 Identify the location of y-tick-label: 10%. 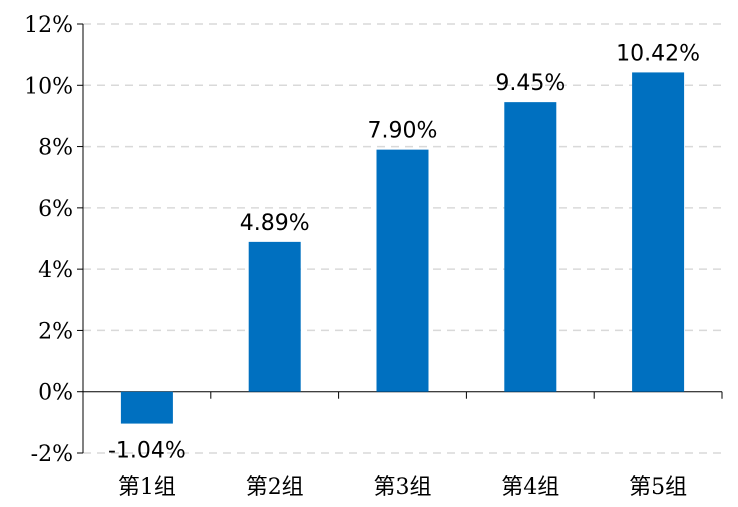
(48, 86).